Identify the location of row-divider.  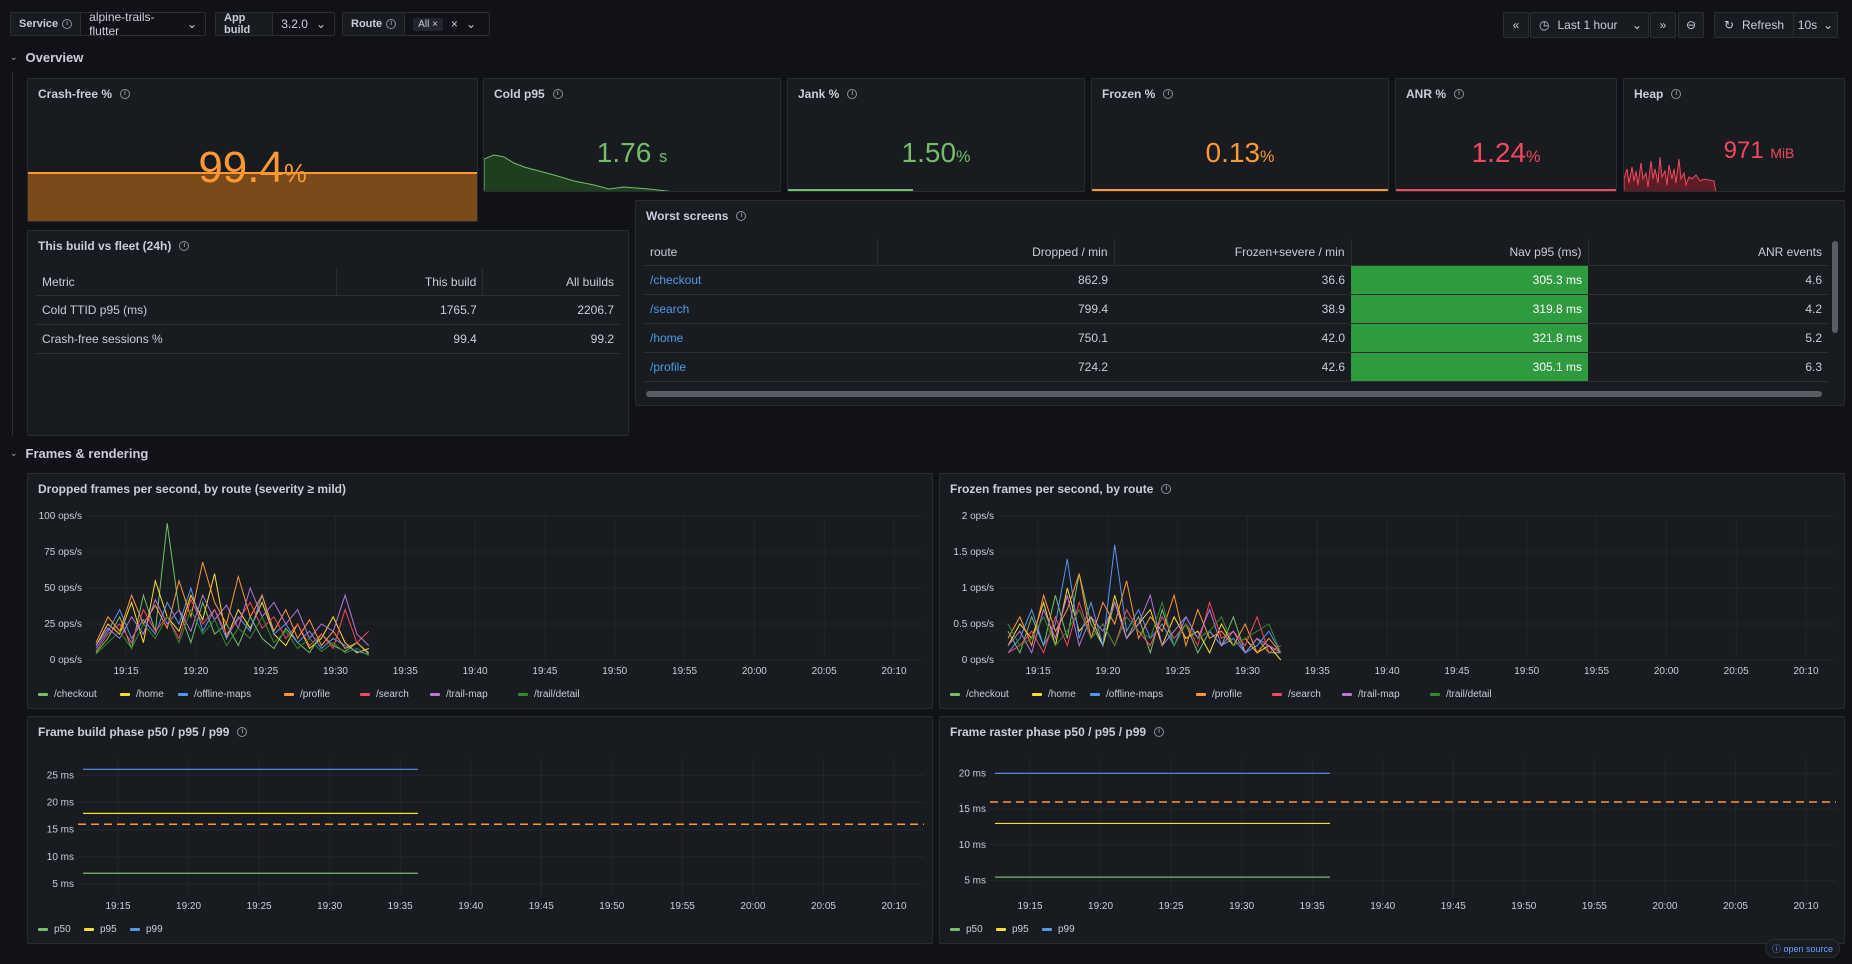
(12, 254).